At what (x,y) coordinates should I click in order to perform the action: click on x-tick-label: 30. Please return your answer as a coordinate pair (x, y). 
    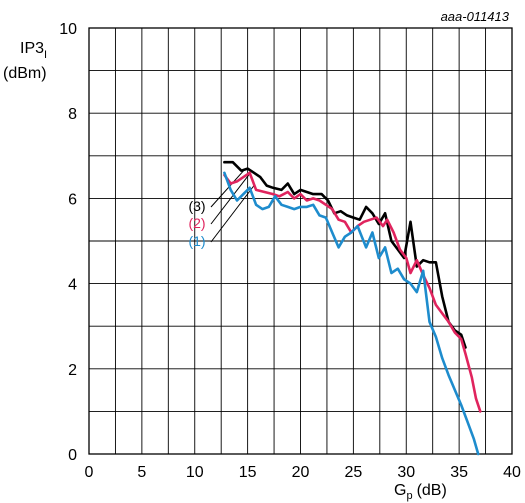
    Looking at the image, I should click on (406, 472).